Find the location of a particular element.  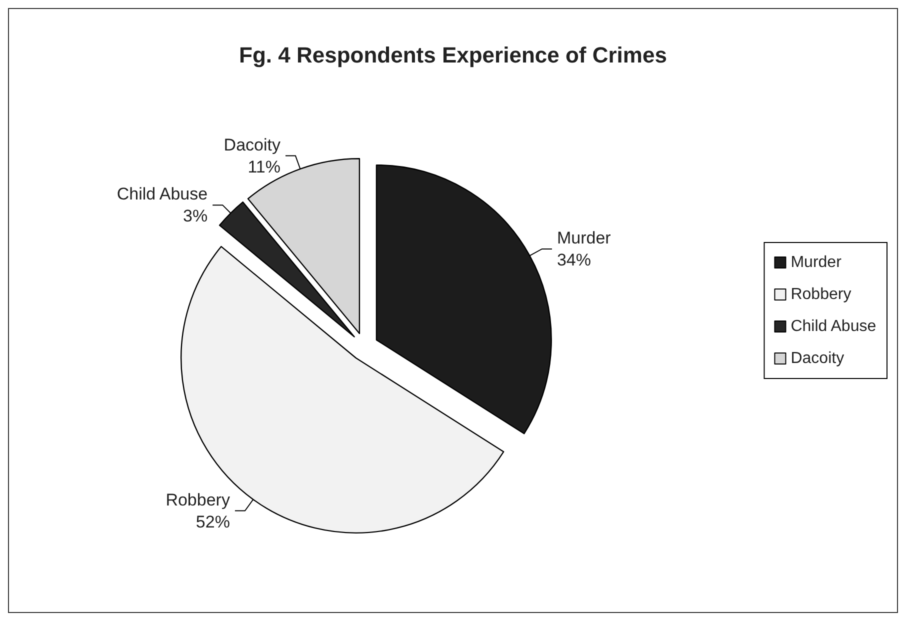

data-label: 52% is located at coordinates (213, 522).